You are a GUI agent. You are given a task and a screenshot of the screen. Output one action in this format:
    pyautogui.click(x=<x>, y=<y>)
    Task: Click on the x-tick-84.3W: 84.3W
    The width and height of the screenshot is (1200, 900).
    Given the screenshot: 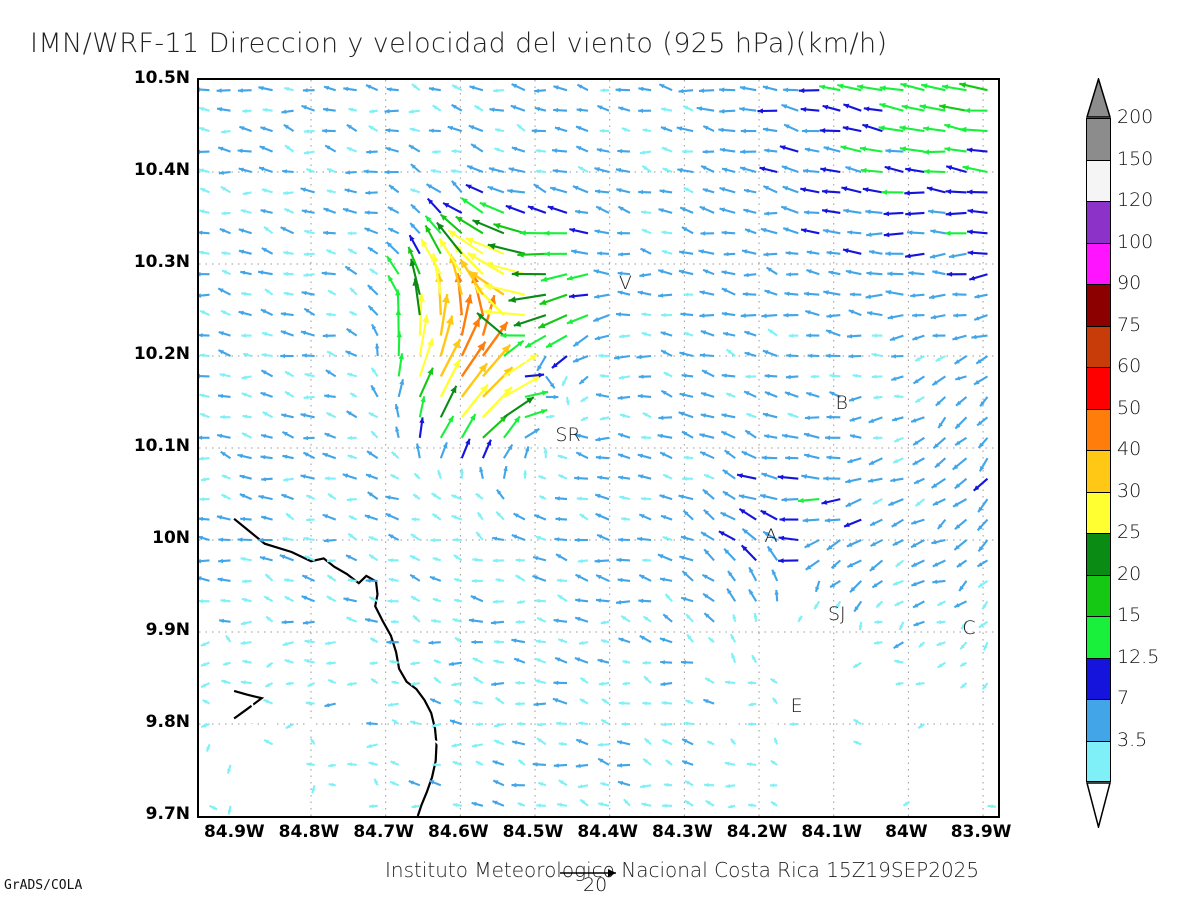 What is the action you would take?
    pyautogui.click(x=682, y=832)
    